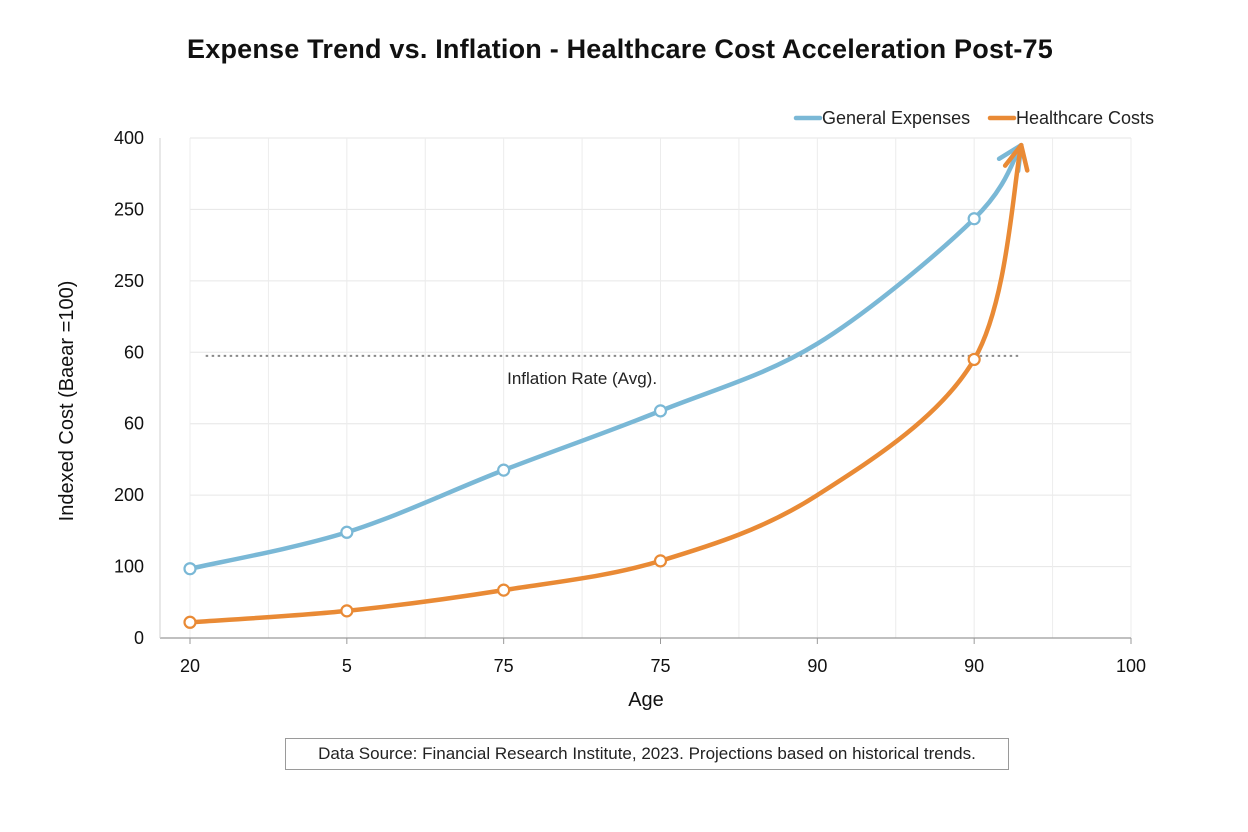 The image size is (1248, 832). What do you see at coordinates (347, 666) in the screenshot?
I see `x-tick-label: 5` at bounding box center [347, 666].